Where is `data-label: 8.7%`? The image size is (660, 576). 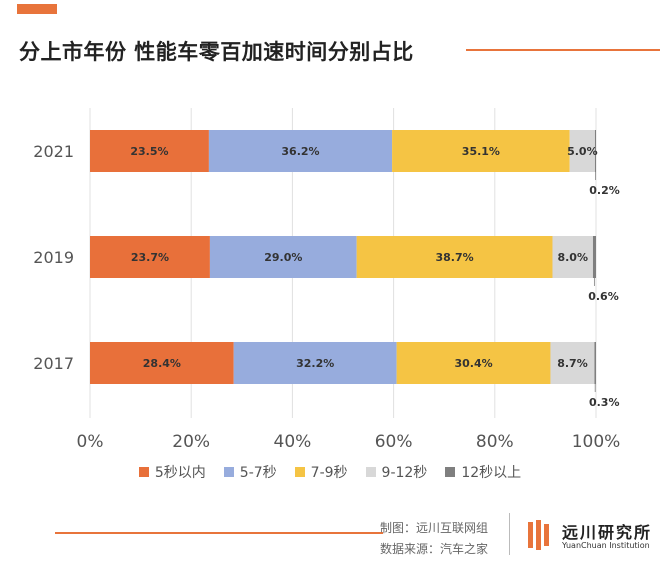 data-label: 8.7% is located at coordinates (572, 363).